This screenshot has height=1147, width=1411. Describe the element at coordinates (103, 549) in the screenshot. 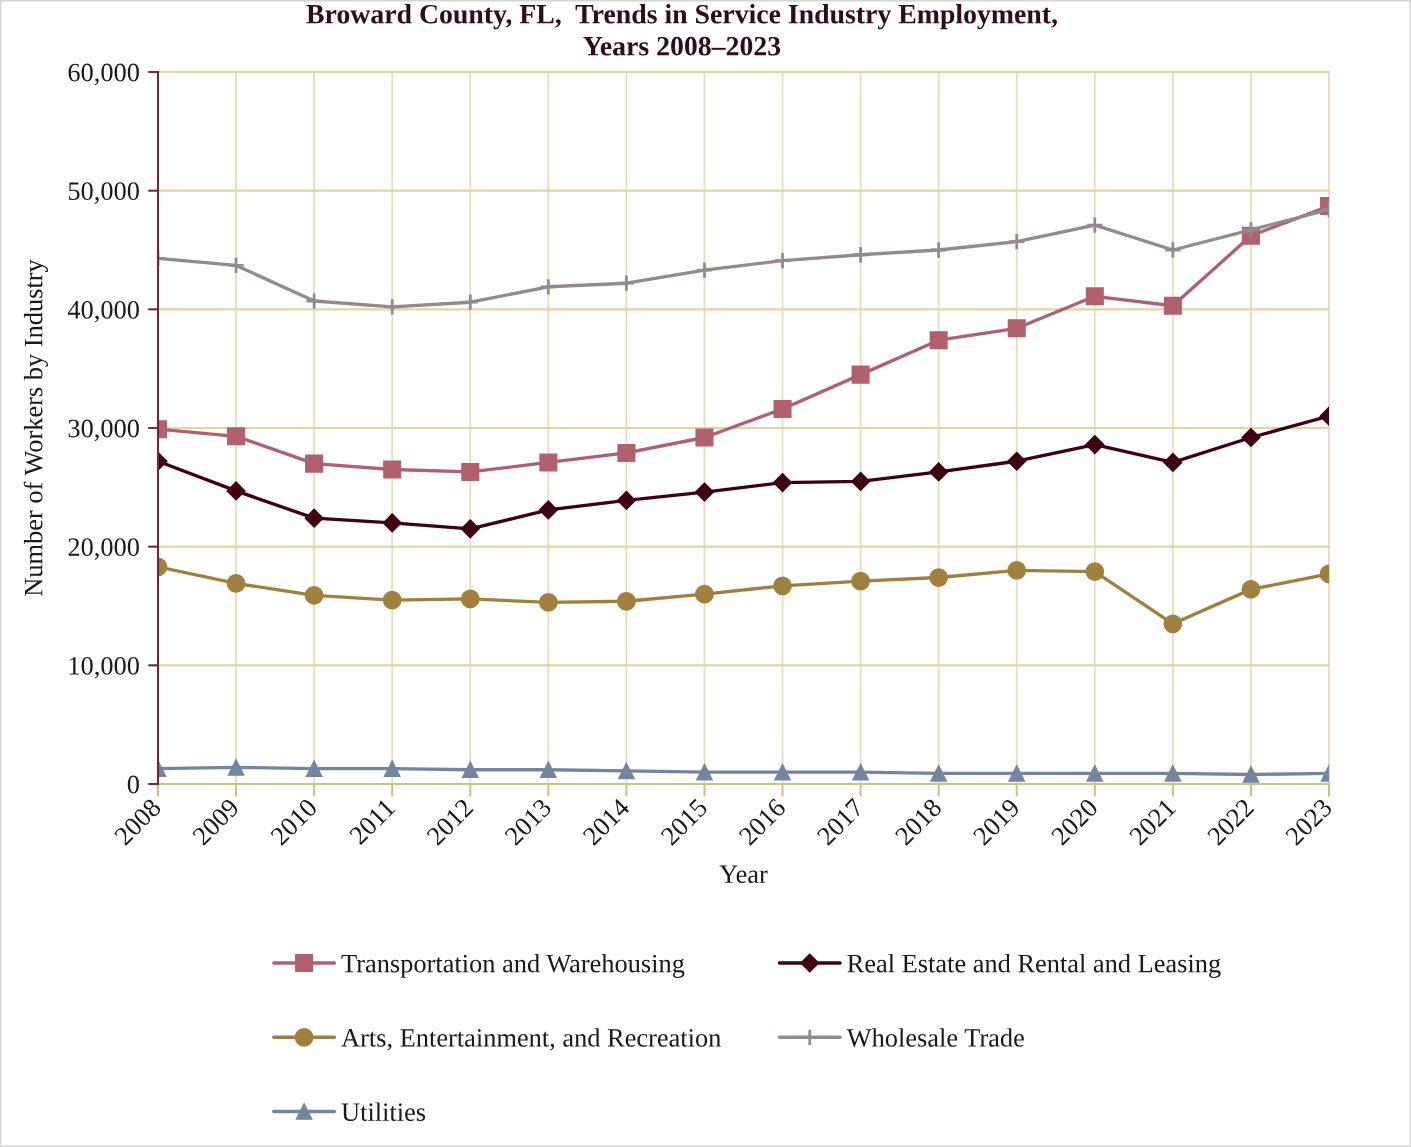

I see `y-tick-label: 20,000` at that location.